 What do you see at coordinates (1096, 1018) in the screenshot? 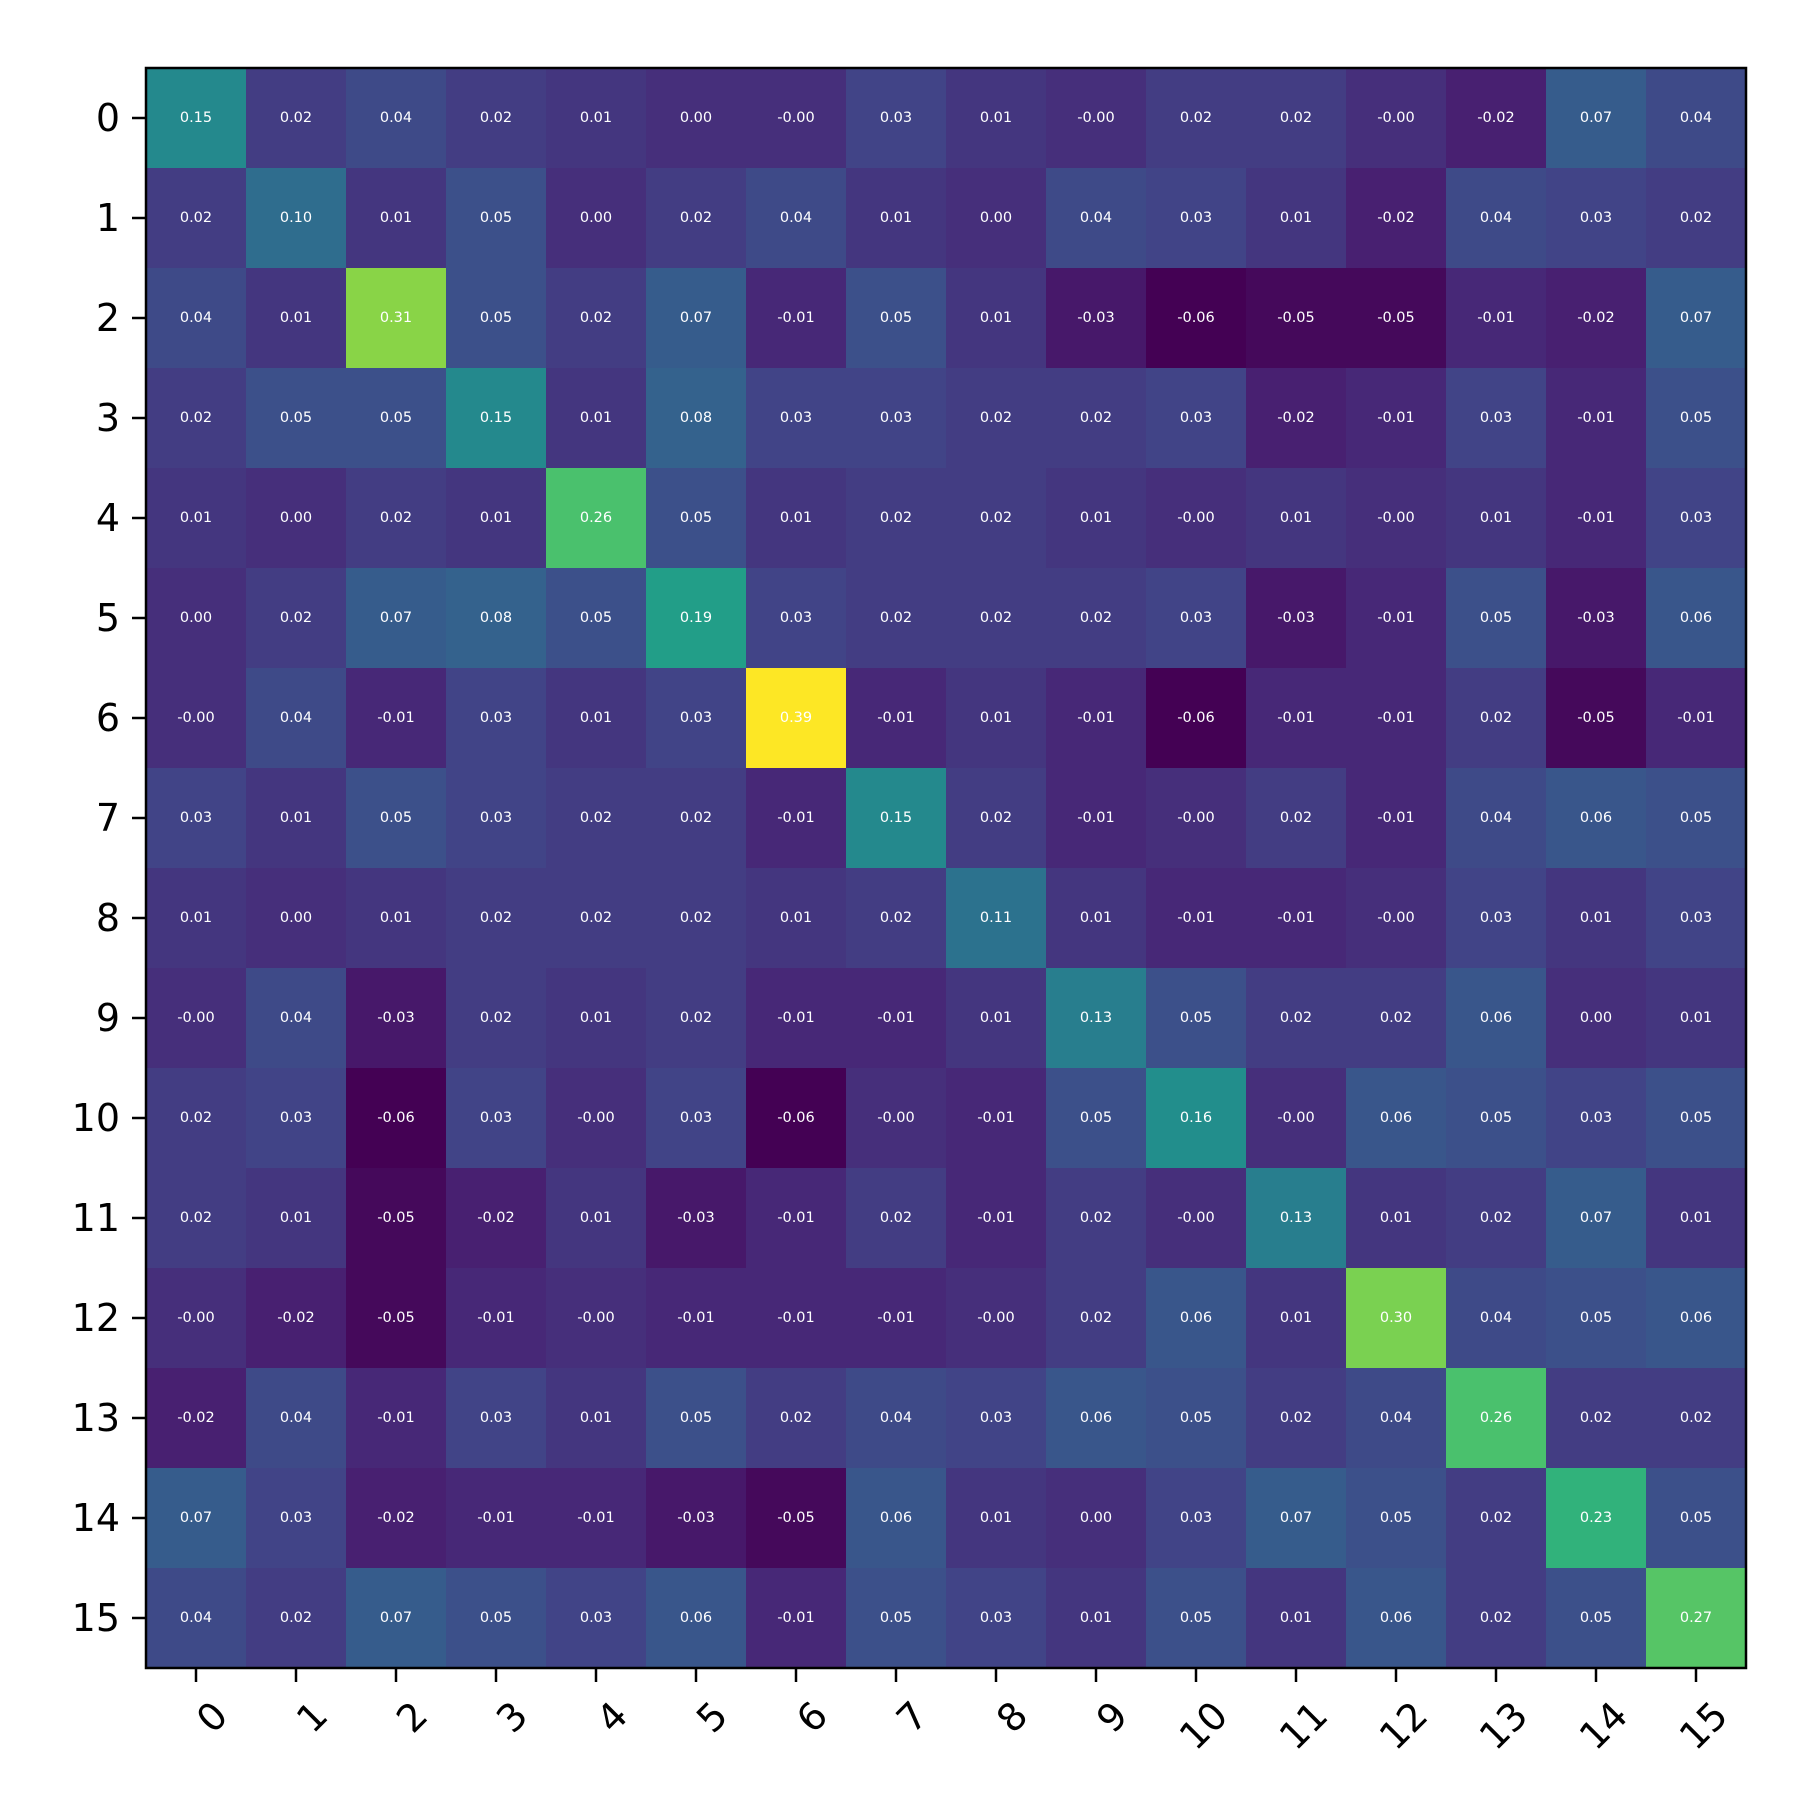
I see `cell-value-label: 0.13` at bounding box center [1096, 1018].